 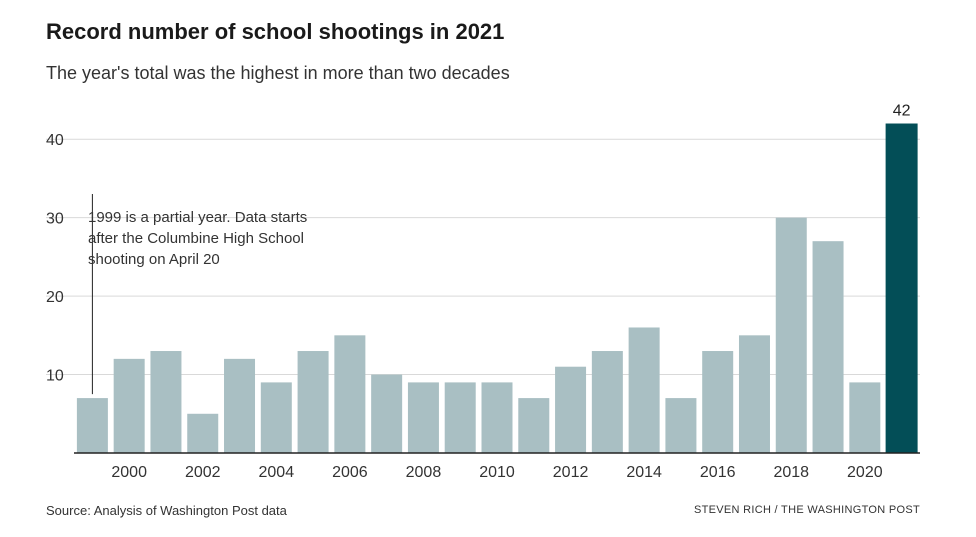 What do you see at coordinates (681, 425) in the screenshot?
I see `bar-2015` at bounding box center [681, 425].